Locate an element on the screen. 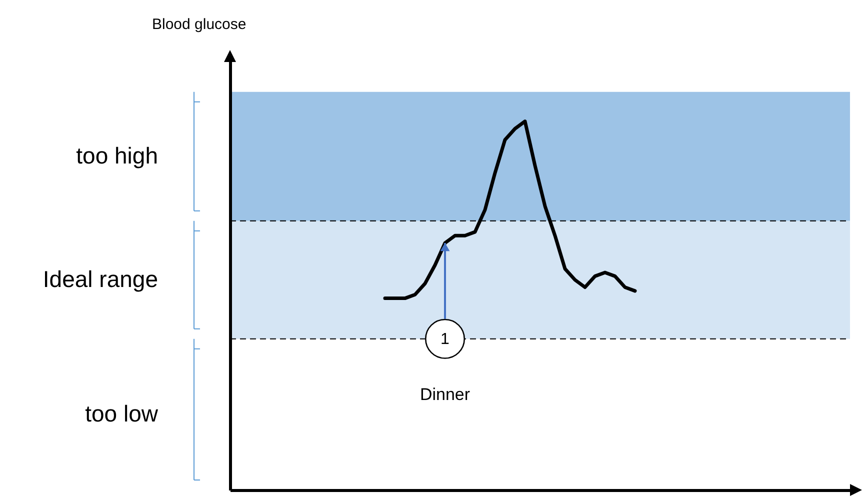 The image size is (866, 502). annotation: 1 is located at coordinates (445, 339).